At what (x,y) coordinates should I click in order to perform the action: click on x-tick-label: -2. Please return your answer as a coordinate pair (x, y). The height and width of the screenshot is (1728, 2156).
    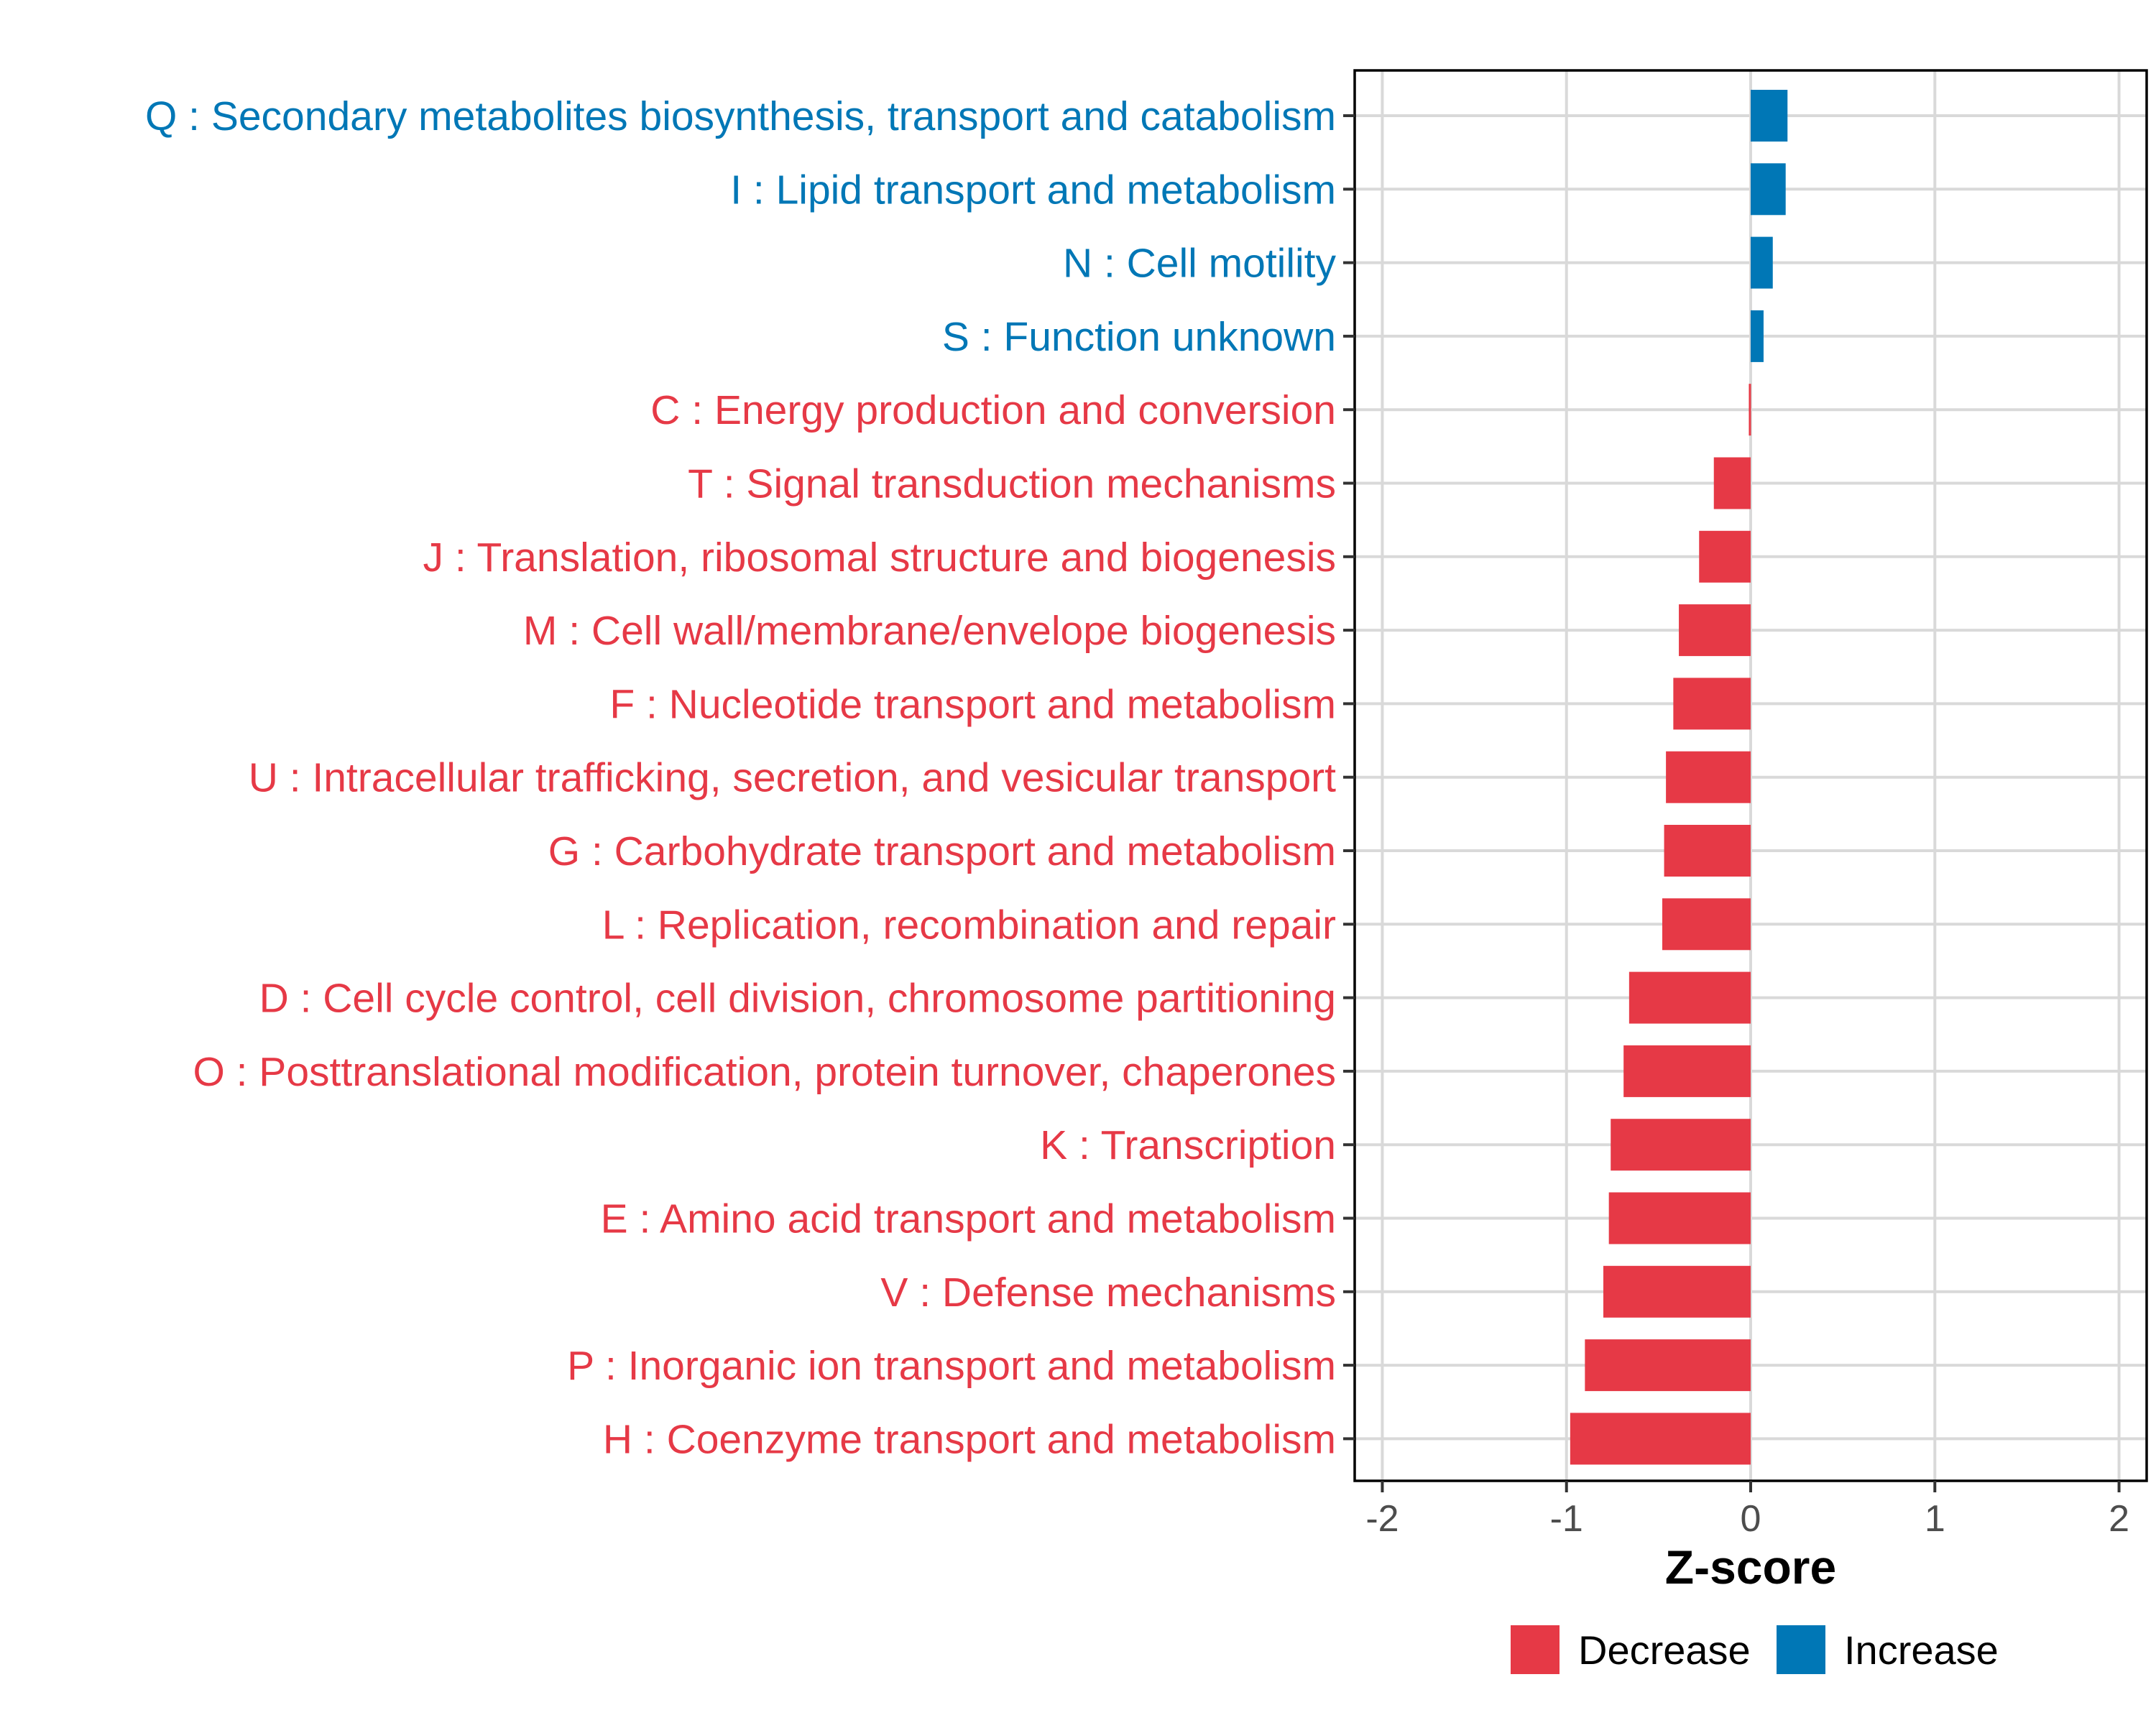
    Looking at the image, I should click on (1382, 1519).